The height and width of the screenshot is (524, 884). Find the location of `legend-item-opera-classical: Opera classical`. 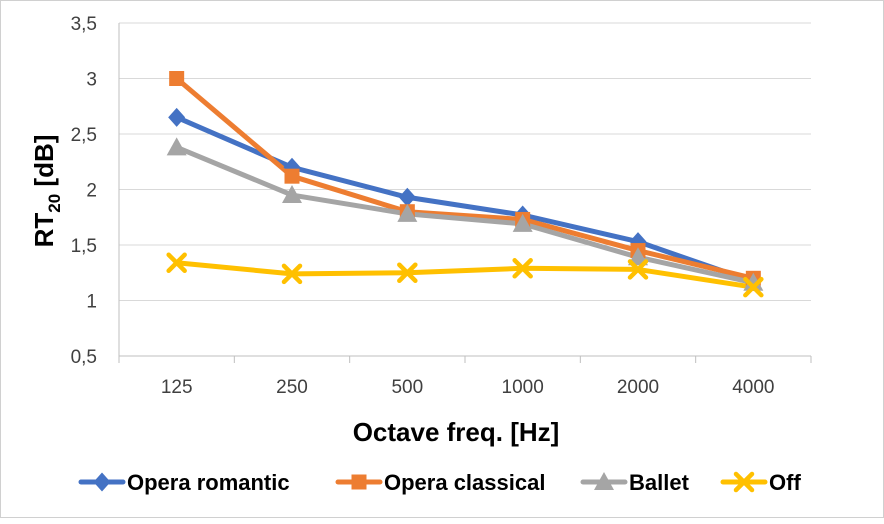

legend-item-opera-classical: Opera classical is located at coordinates (440, 482).